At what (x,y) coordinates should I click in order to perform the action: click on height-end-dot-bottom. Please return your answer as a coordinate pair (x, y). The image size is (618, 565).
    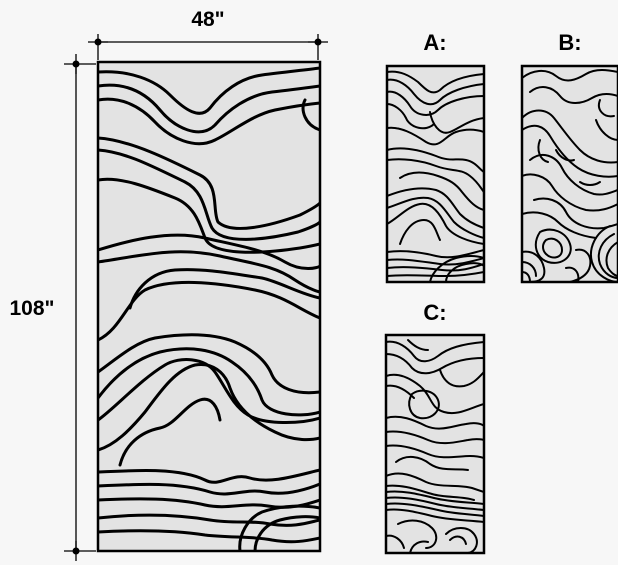
    Looking at the image, I should click on (76, 551).